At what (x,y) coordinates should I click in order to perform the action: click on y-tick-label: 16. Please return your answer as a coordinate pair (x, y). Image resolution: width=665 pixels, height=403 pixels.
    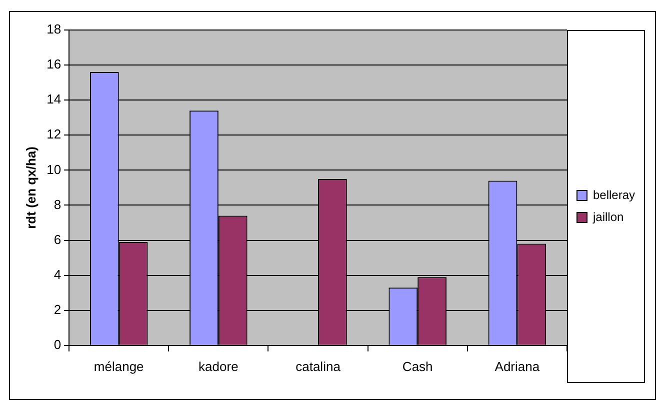
    Looking at the image, I should click on (54, 64).